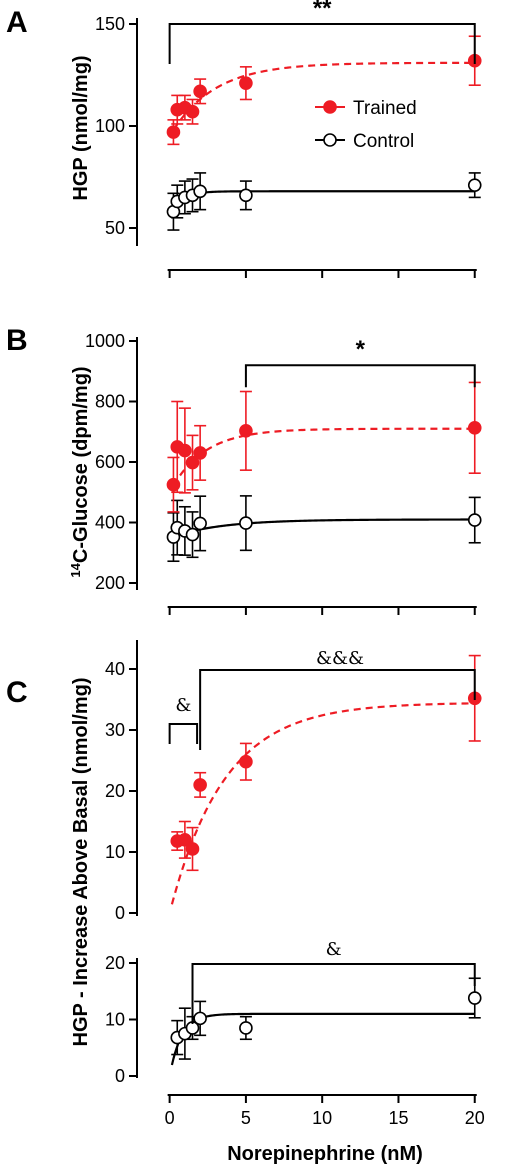 This screenshot has width=505, height=1169. What do you see at coordinates (115, 1020) in the screenshot?
I see `panel-c-lower-y-tick-label: 10` at bounding box center [115, 1020].